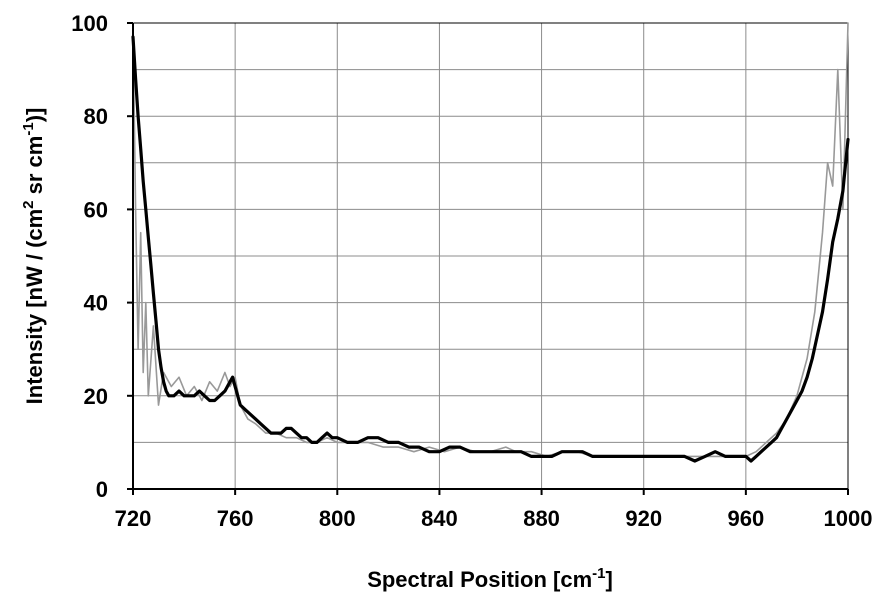  I want to click on x-axis-label: Spectral Position [cm-1], so click(490, 578).